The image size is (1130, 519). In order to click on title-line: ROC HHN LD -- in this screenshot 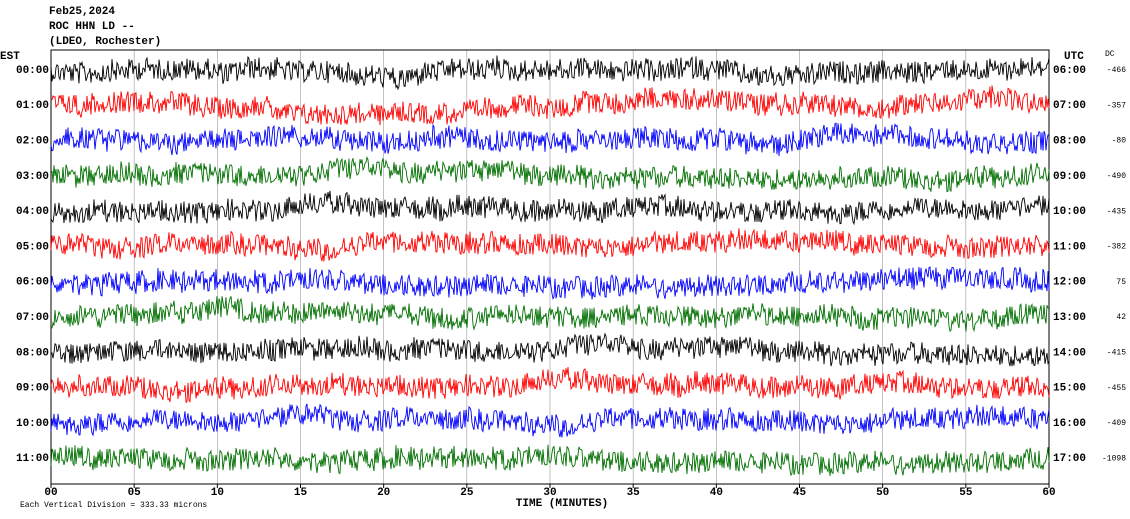, I will do `click(92, 27)`.